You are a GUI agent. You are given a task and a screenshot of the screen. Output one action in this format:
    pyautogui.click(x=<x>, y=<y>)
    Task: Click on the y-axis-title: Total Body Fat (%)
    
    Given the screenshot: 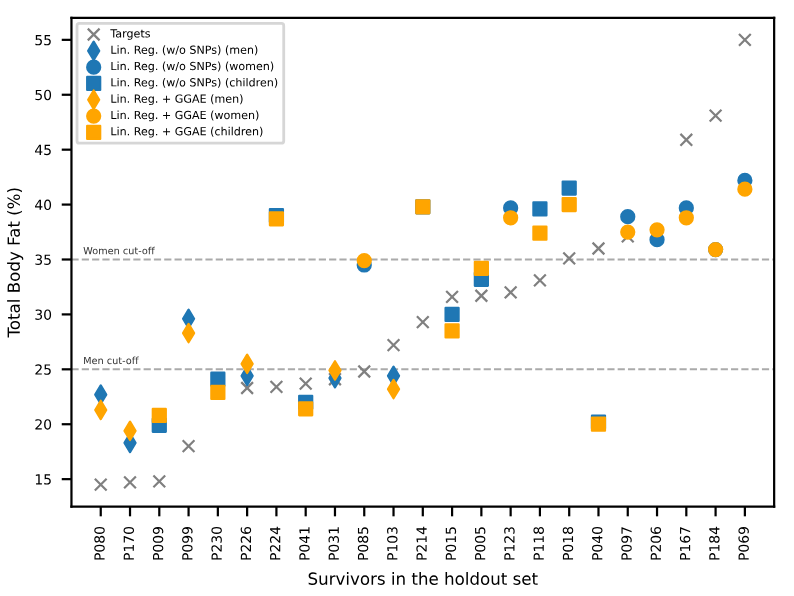 What is the action you would take?
    pyautogui.click(x=15, y=263)
    